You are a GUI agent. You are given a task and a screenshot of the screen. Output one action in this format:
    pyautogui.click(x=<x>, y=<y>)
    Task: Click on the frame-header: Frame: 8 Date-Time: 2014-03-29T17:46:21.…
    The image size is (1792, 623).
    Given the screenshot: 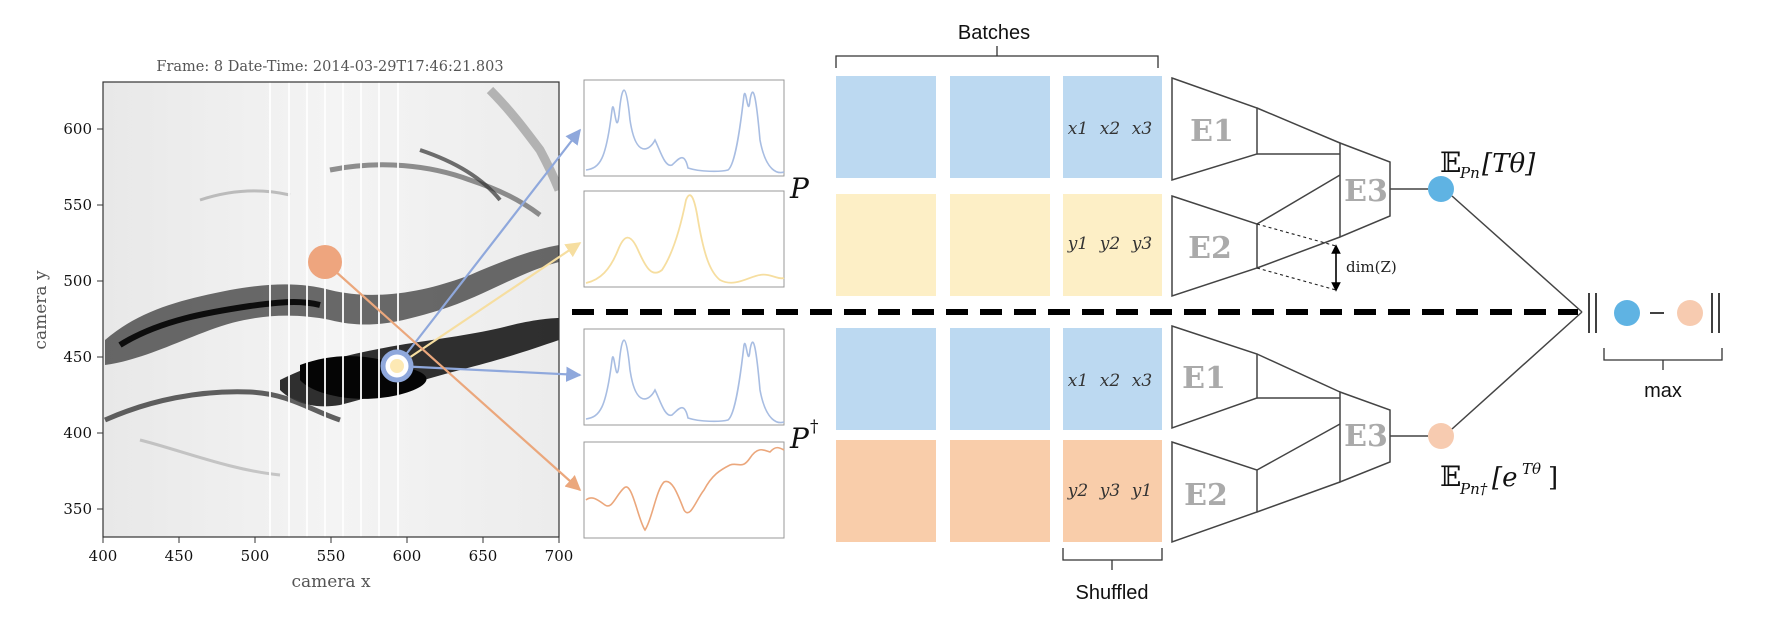 What is the action you would take?
    pyautogui.click(x=329, y=67)
    